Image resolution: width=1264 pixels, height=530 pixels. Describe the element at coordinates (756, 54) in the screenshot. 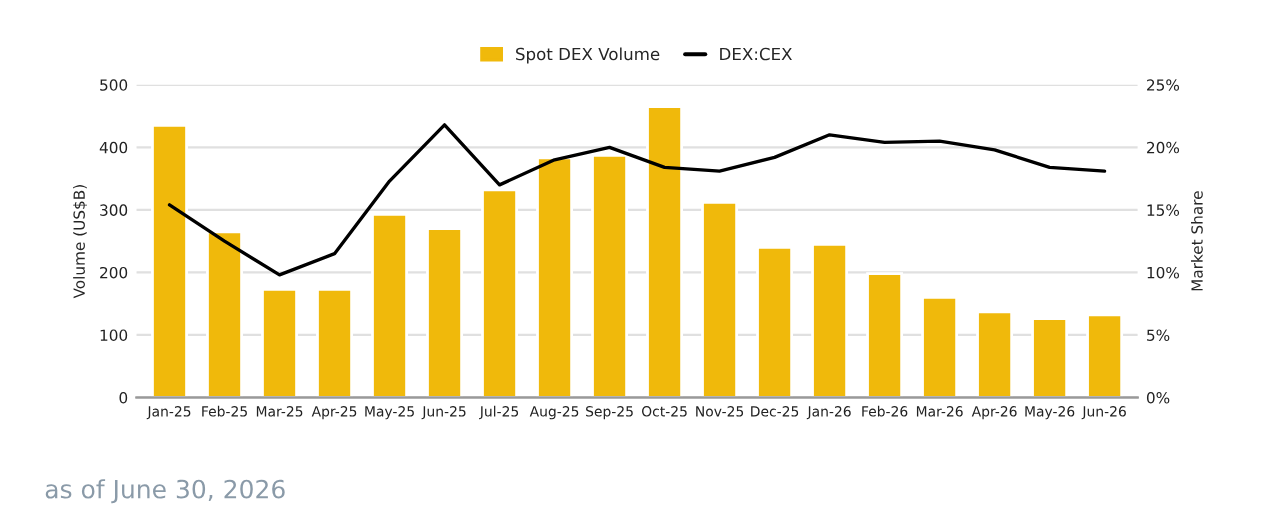

I see `legend-label: DEX:CEX` at that location.